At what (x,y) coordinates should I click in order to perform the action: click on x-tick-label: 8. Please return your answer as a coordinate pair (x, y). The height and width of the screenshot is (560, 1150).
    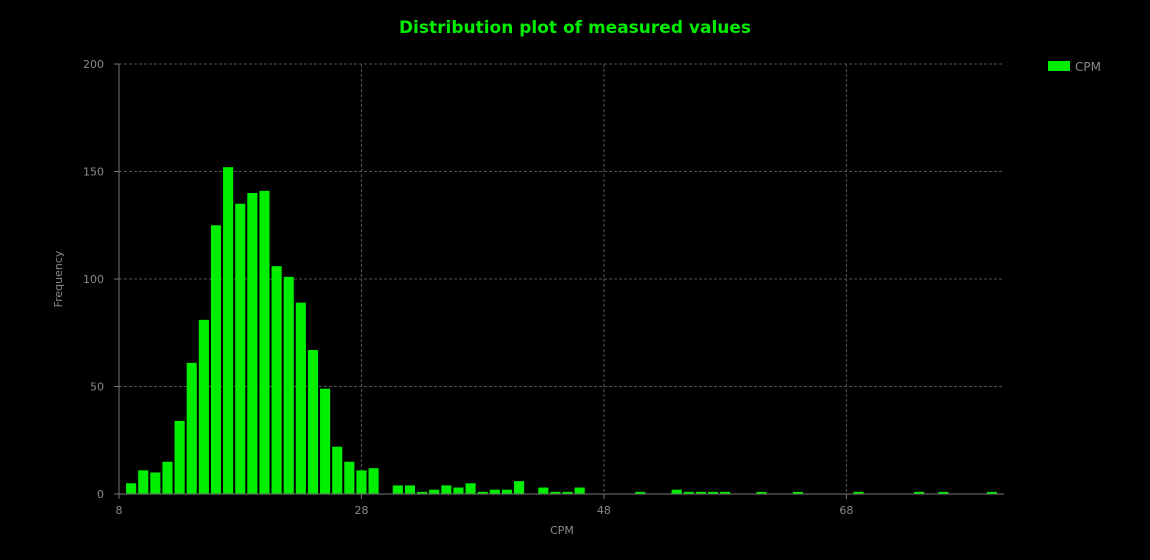
    Looking at the image, I should click on (119, 510).